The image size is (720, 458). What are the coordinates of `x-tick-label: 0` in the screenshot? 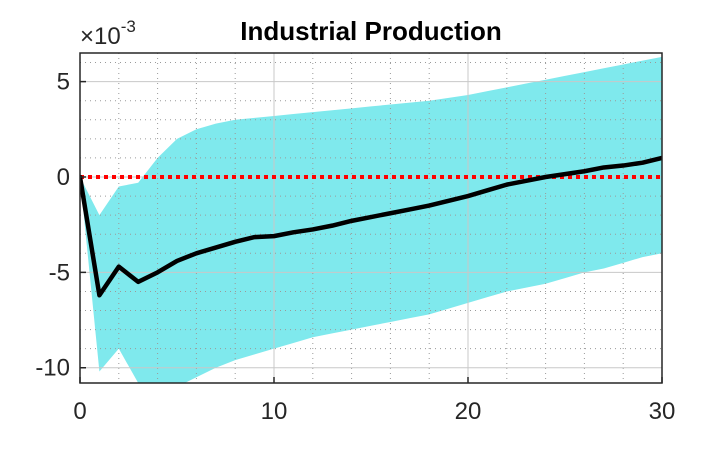 It's located at (79, 411).